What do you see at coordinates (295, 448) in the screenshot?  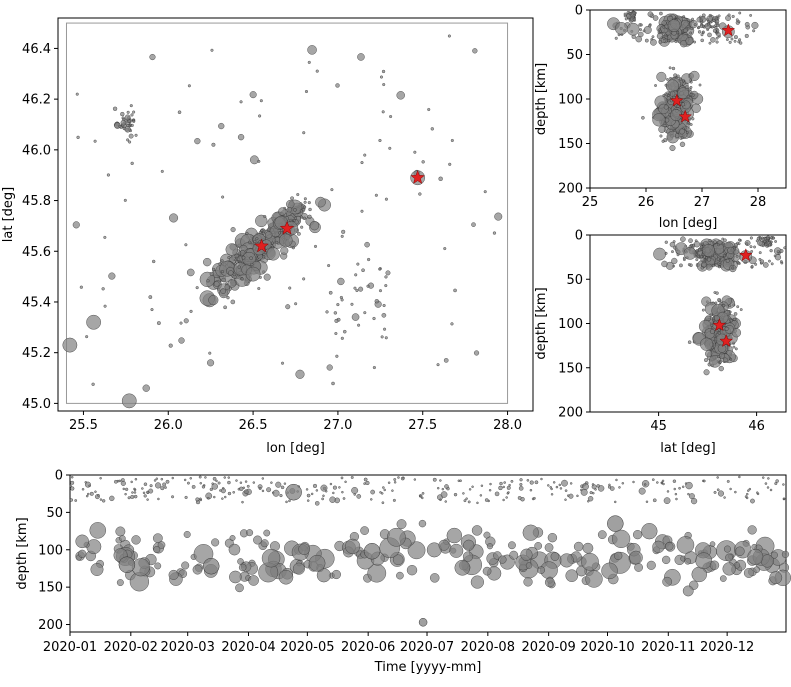 I see `map-x-axis-label: lon [deg]` at bounding box center [295, 448].